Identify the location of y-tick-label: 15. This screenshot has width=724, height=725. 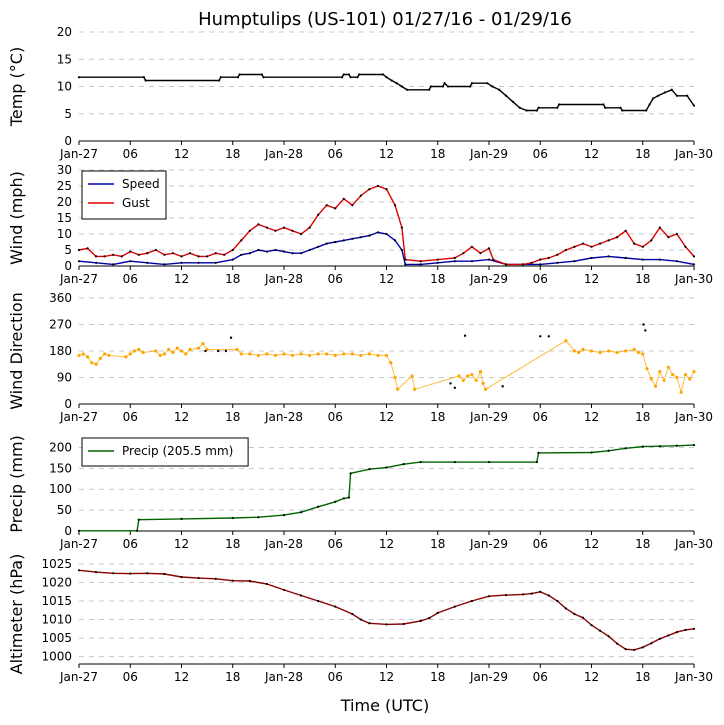
(64, 59).